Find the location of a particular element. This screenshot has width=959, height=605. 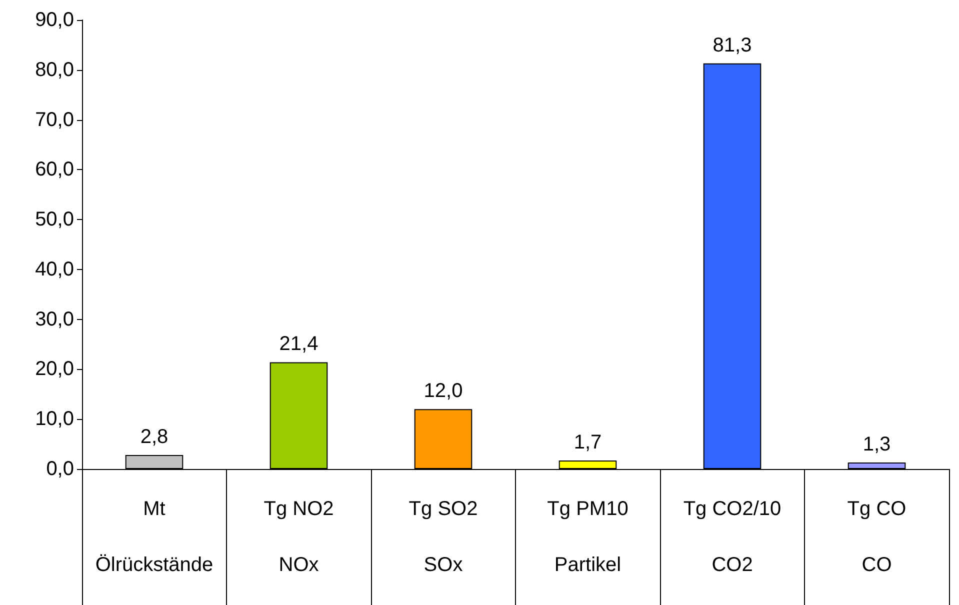

y-tick-label: 30,0 is located at coordinates (54, 319).